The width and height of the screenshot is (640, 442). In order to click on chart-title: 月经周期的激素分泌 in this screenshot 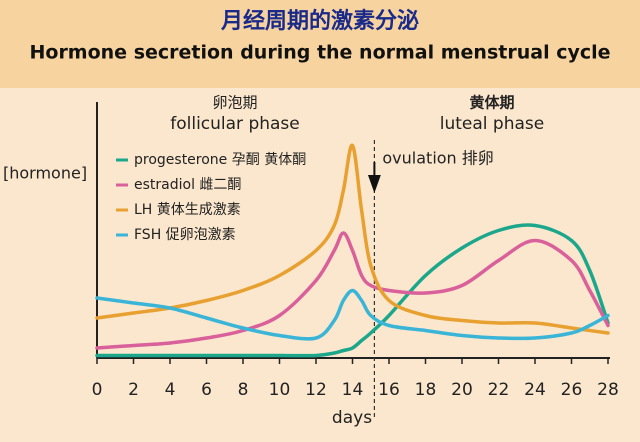, I will do `click(319, 21)`.